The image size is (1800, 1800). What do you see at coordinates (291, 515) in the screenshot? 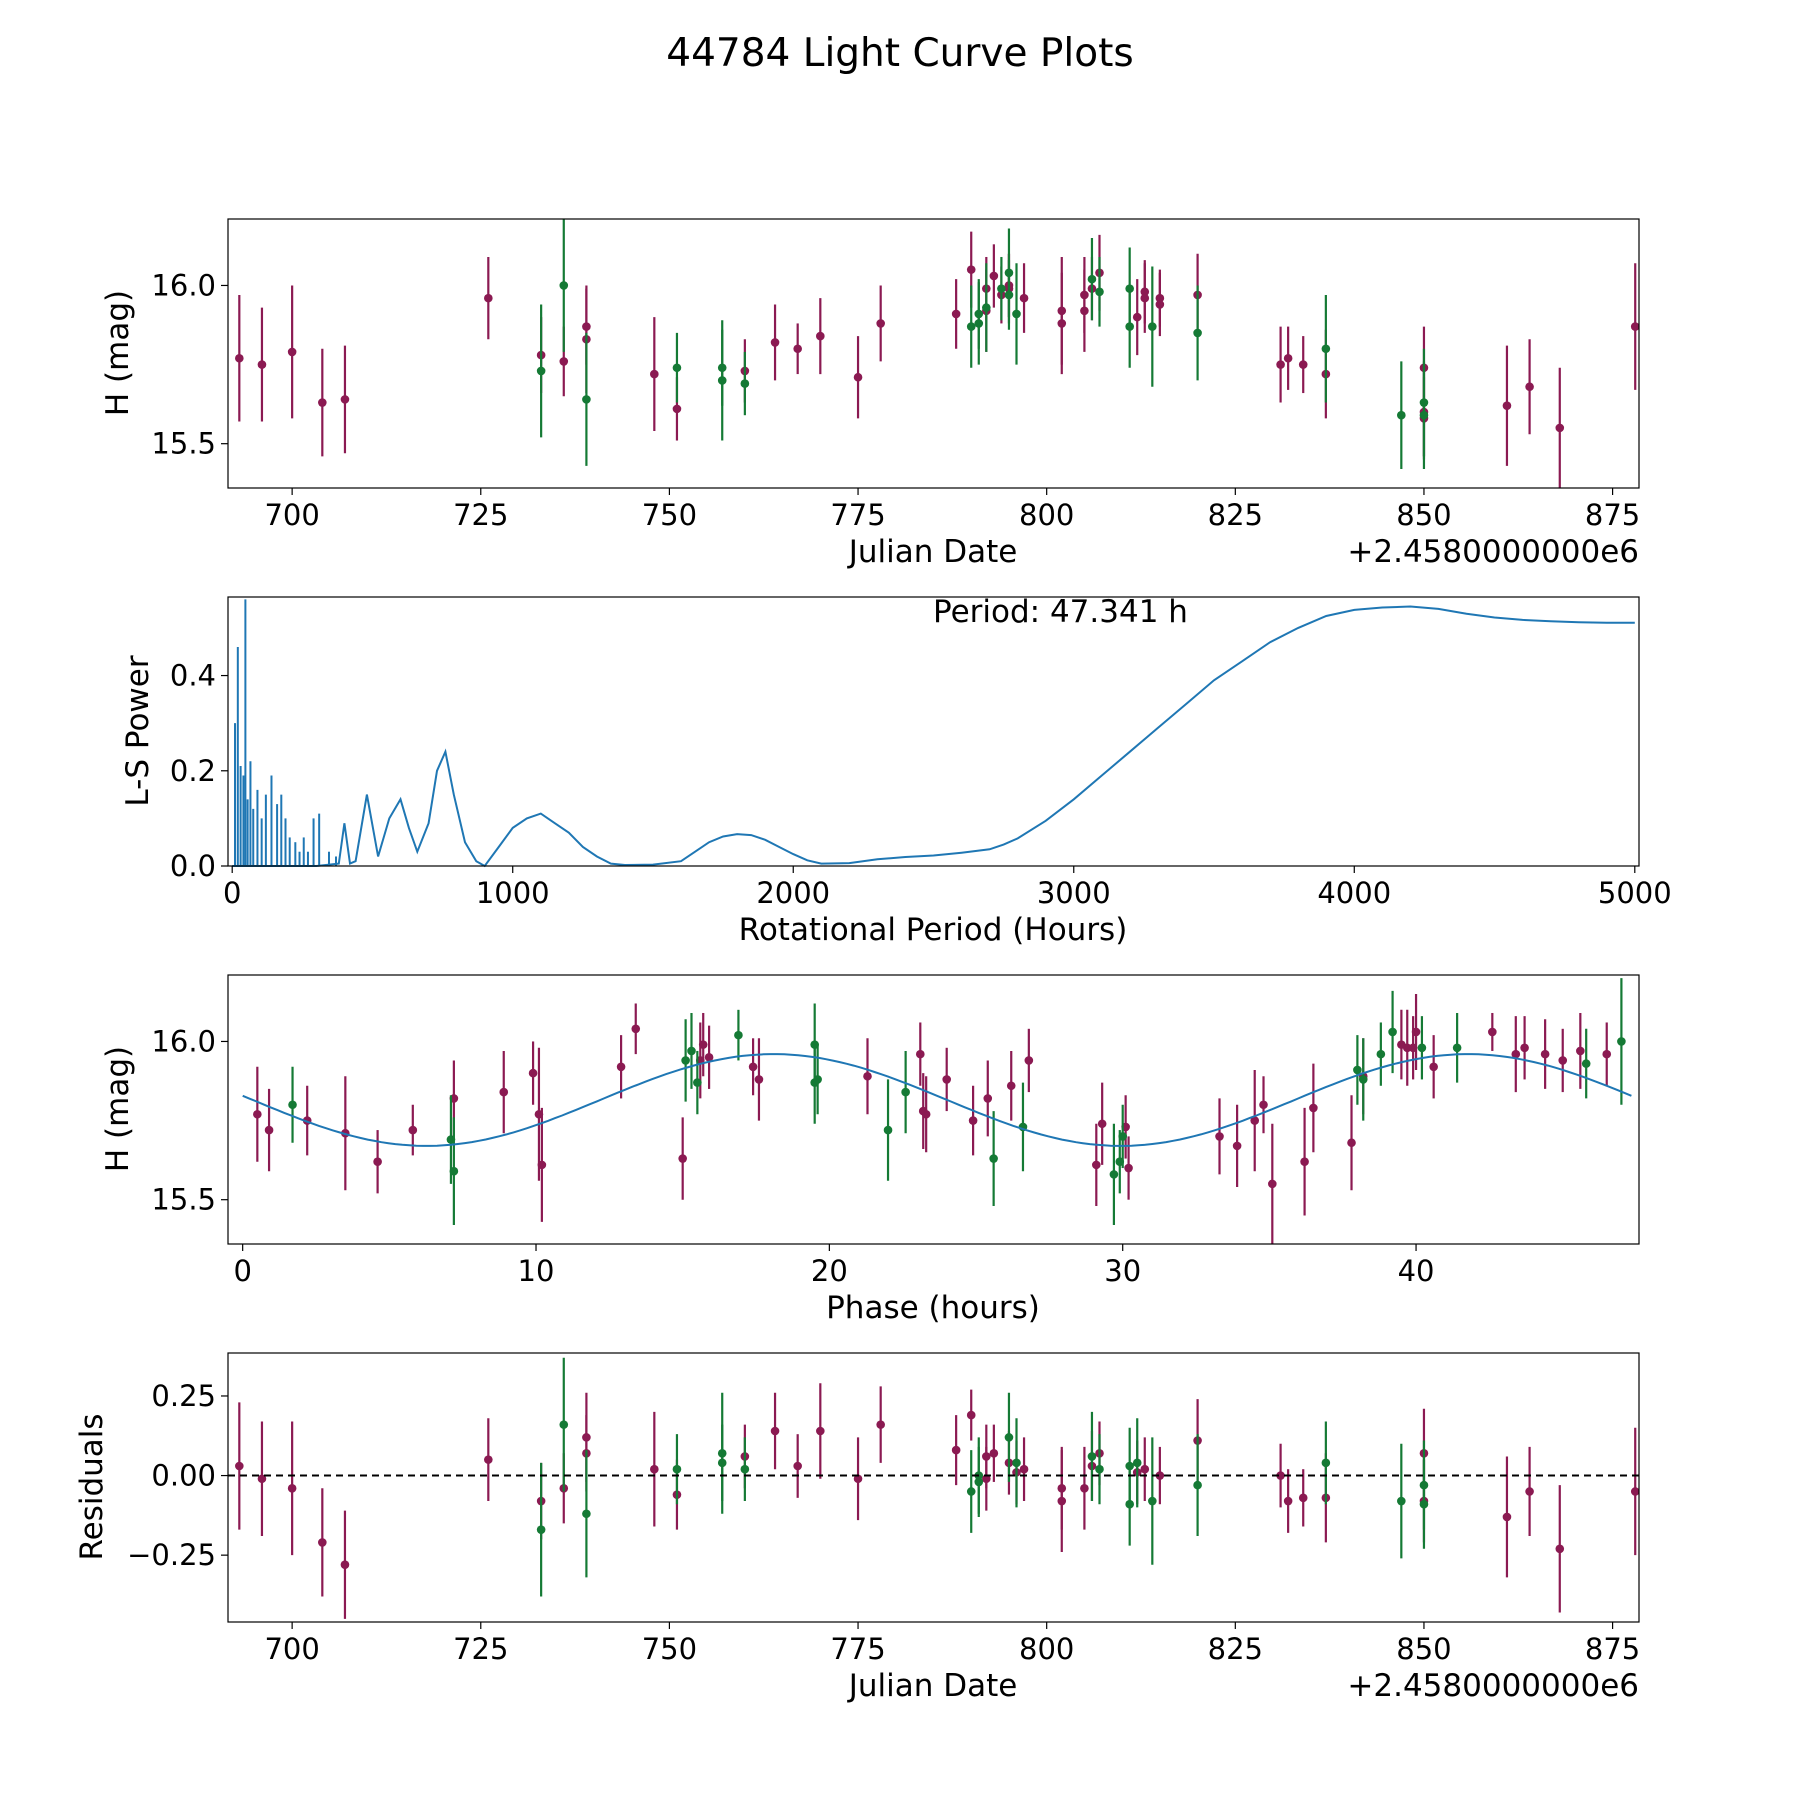
I see `light-curve-xtick-label: 700` at bounding box center [291, 515].